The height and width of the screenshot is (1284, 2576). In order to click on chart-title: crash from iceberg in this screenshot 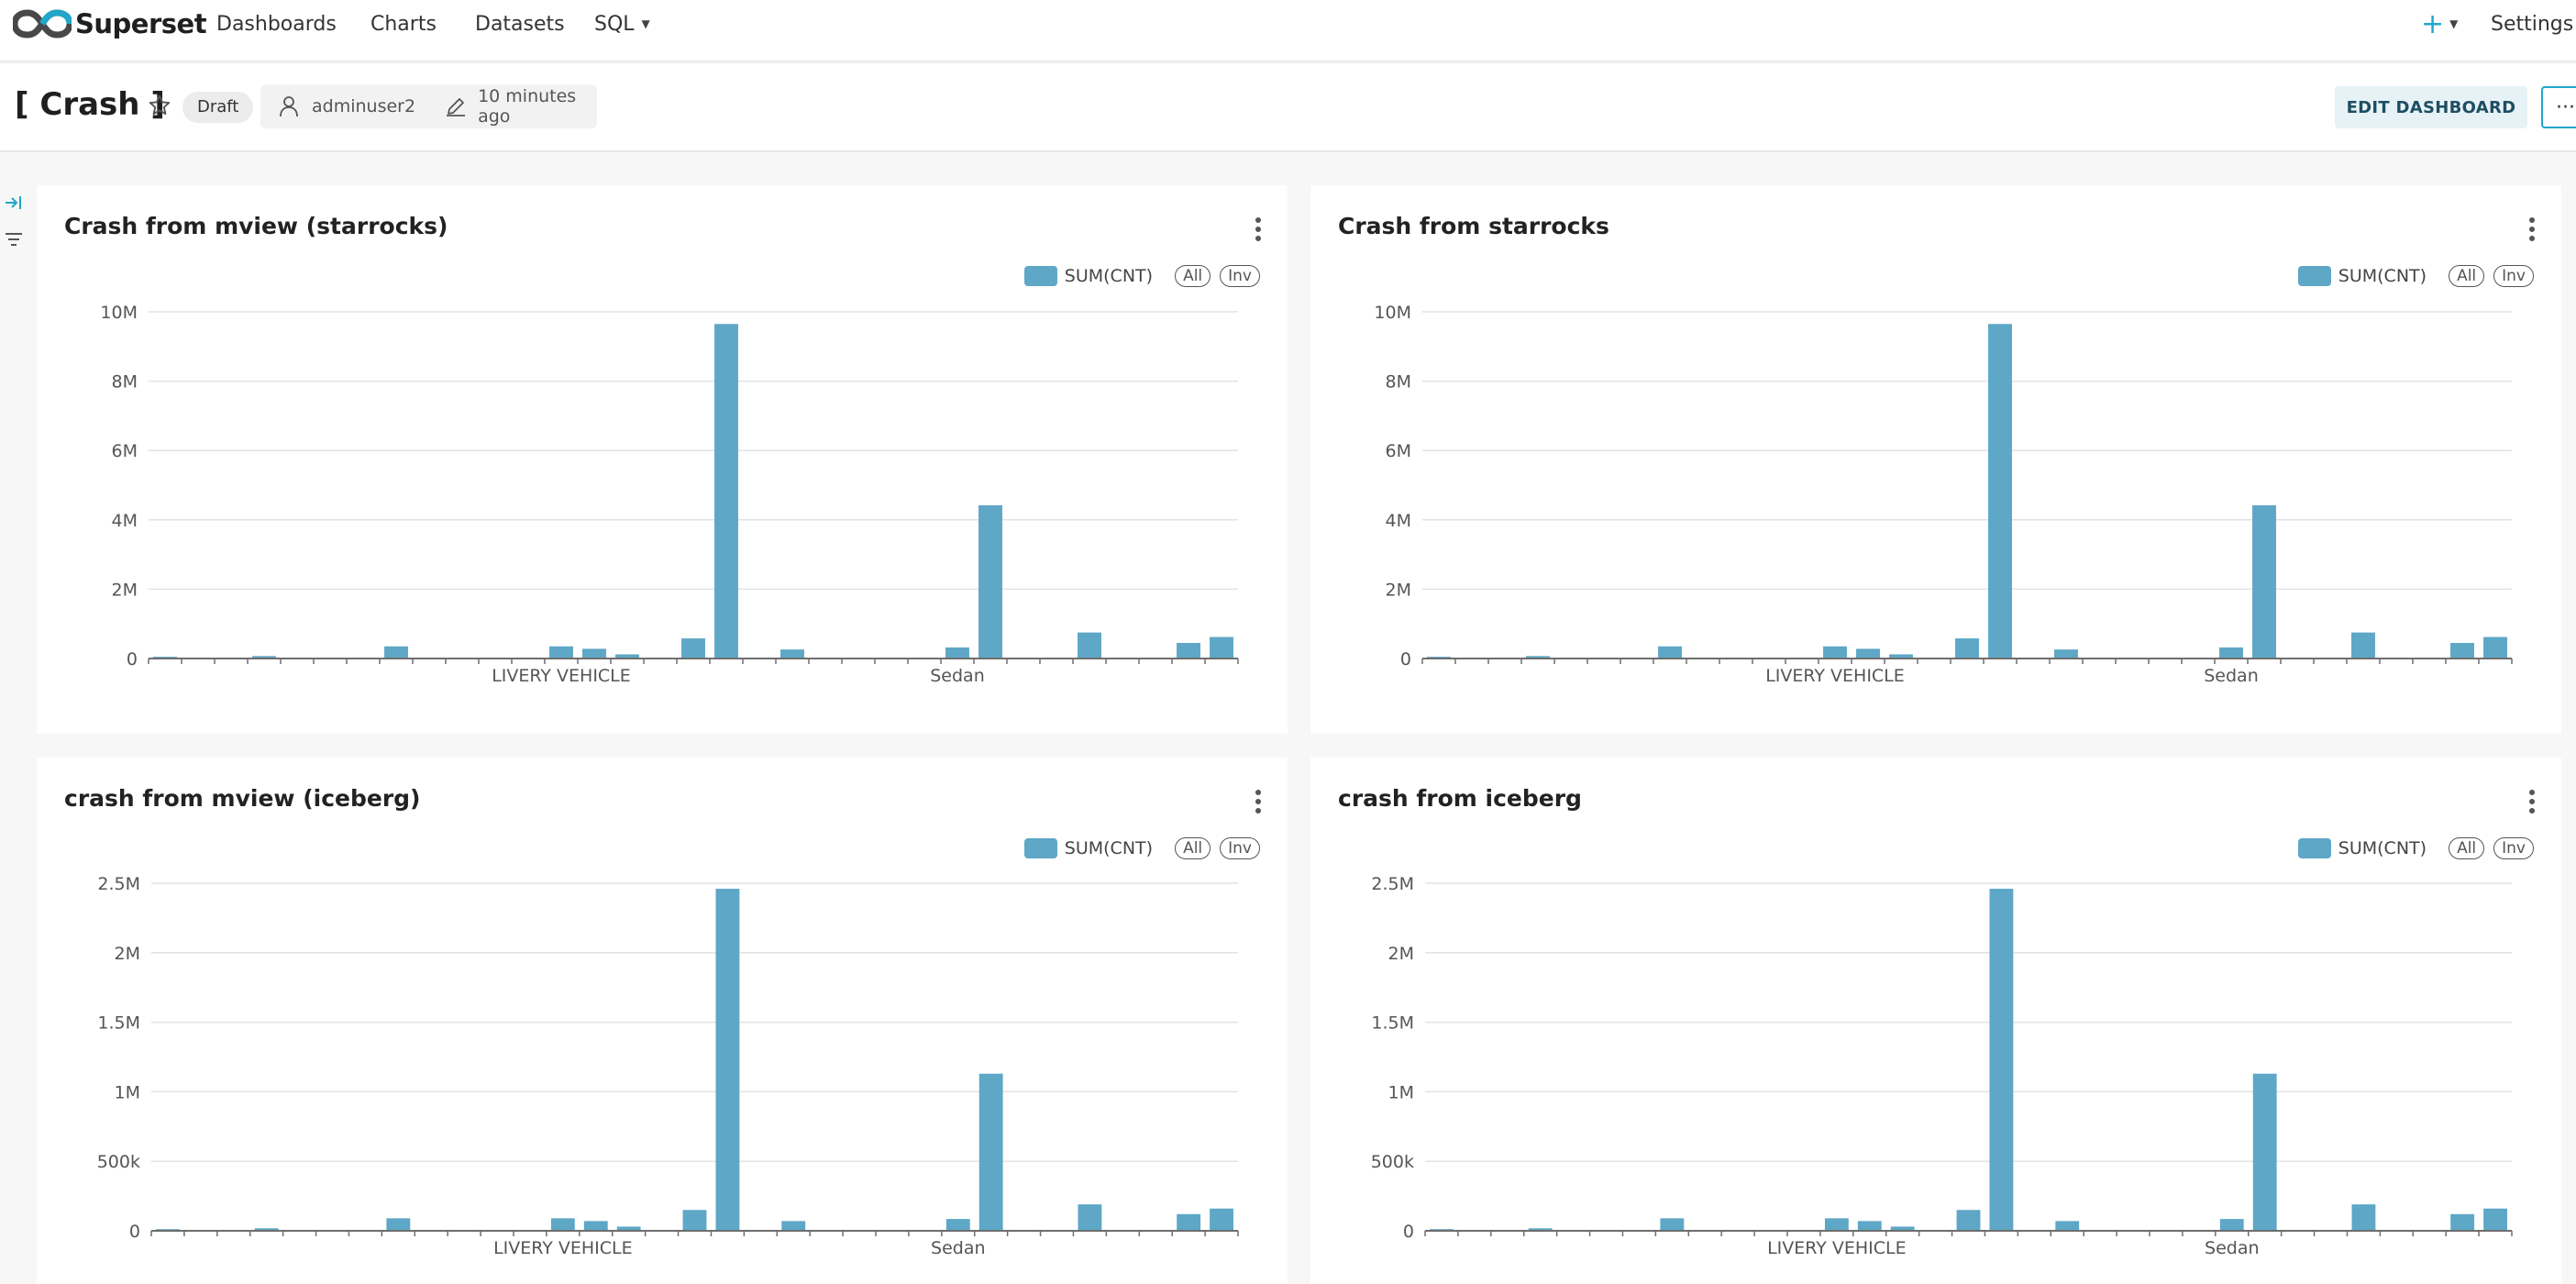, I will do `click(1460, 798)`.